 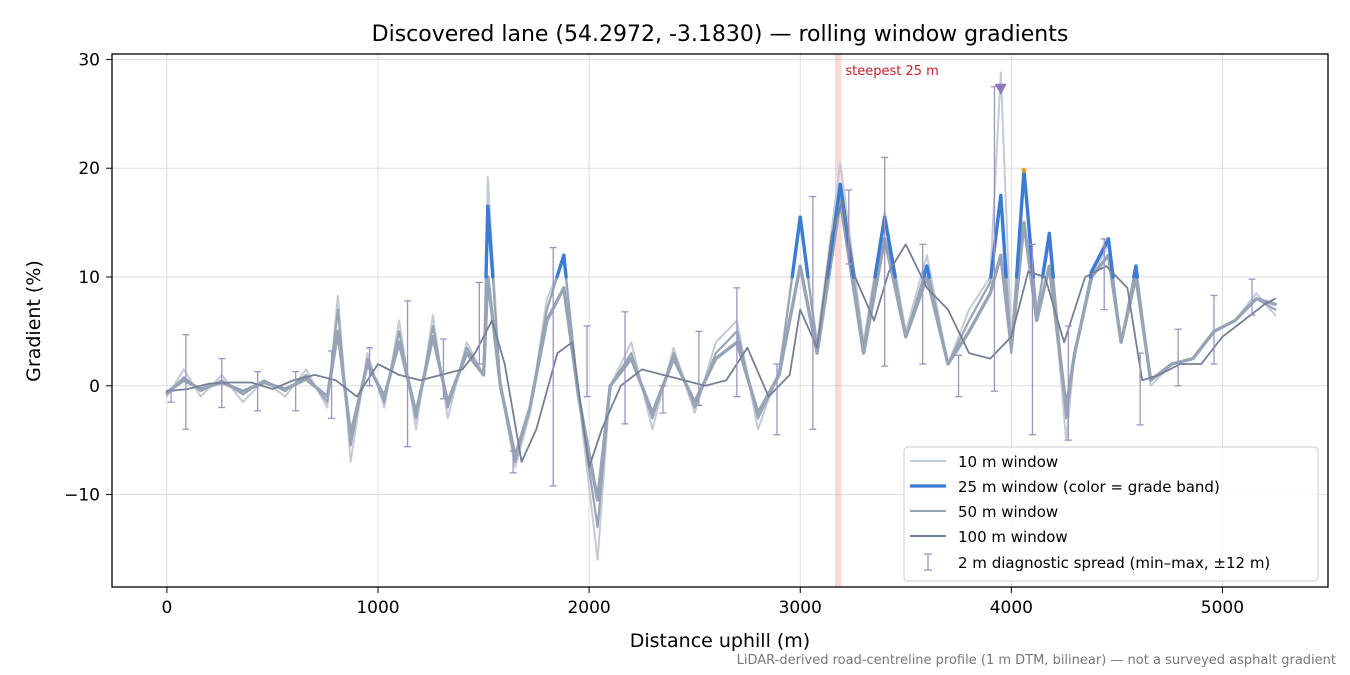 What do you see at coordinates (82, 496) in the screenshot?
I see `y-tick-label: −10` at bounding box center [82, 496].